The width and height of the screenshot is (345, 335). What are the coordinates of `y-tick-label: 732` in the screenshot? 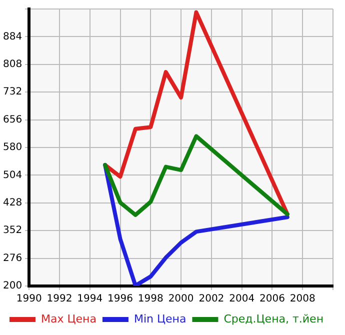 It's located at (12, 92).